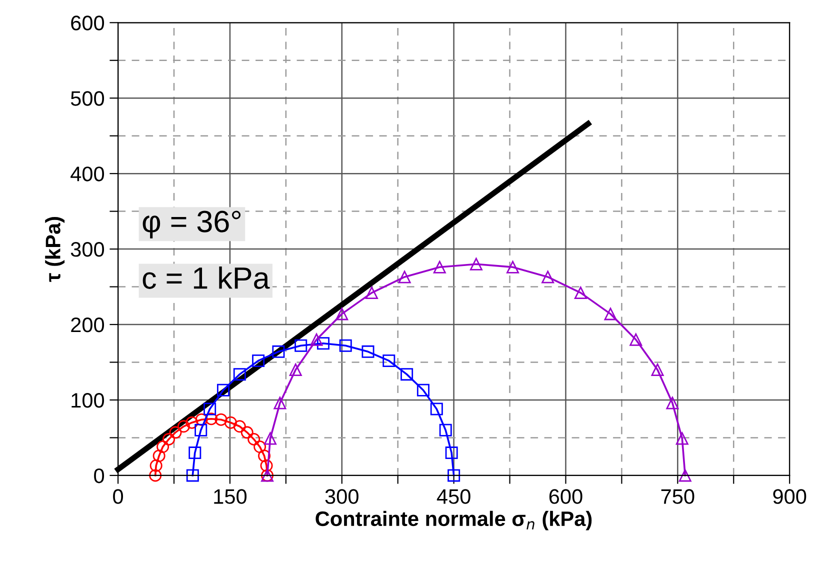 This screenshot has width=814, height=566. What do you see at coordinates (87, 325) in the screenshot?
I see `y-tick-label: 200` at bounding box center [87, 325].